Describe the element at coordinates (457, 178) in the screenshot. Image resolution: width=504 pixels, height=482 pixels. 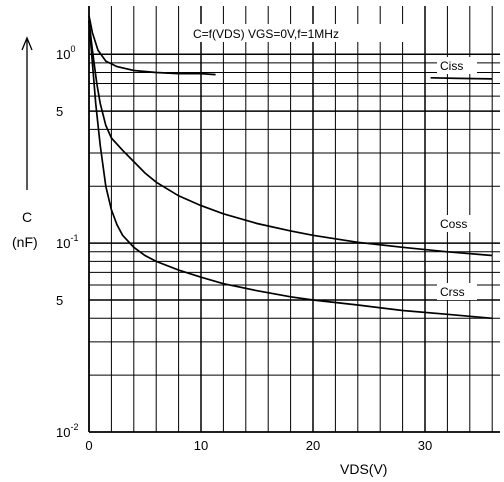
I see `legend-labels: Ciss Coss Crss` at that location.